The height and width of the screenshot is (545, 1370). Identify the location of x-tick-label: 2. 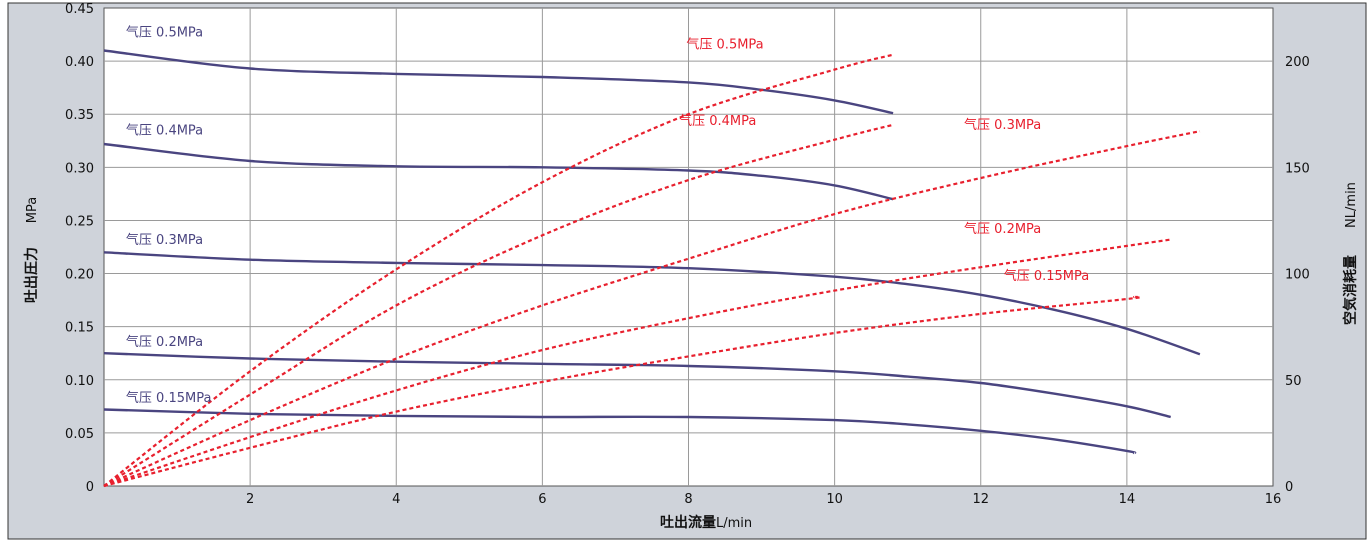
(250, 499).